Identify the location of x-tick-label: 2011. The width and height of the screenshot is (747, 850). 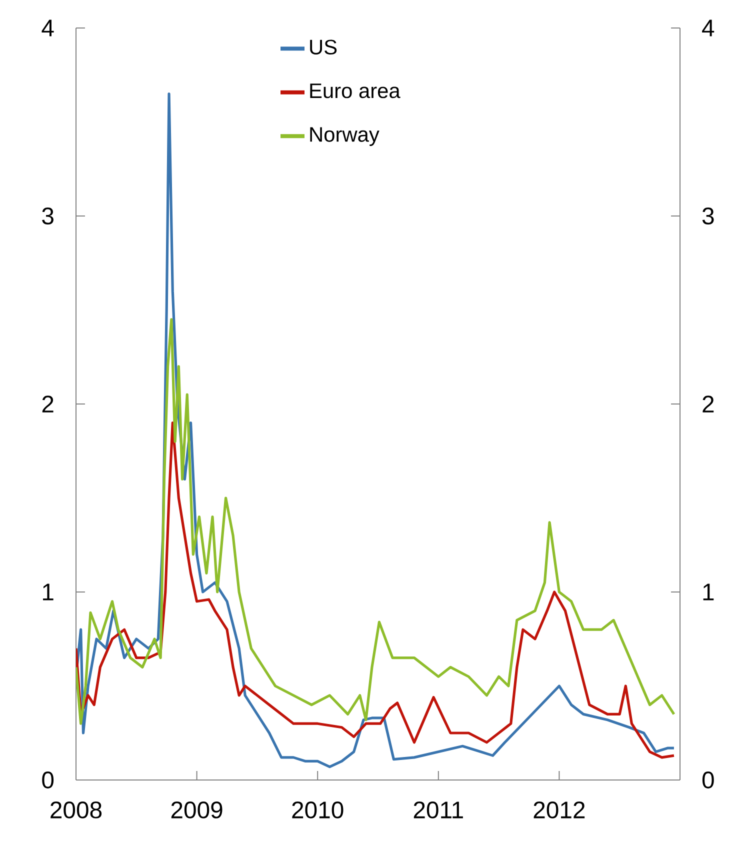
(438, 810).